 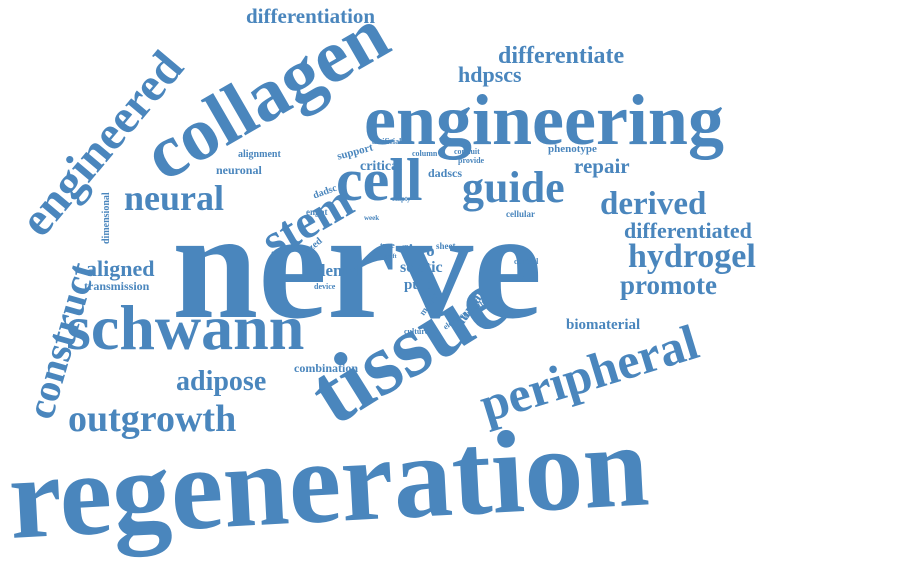 What do you see at coordinates (387, 141) in the screenshot?
I see `word-artificial: artificial` at bounding box center [387, 141].